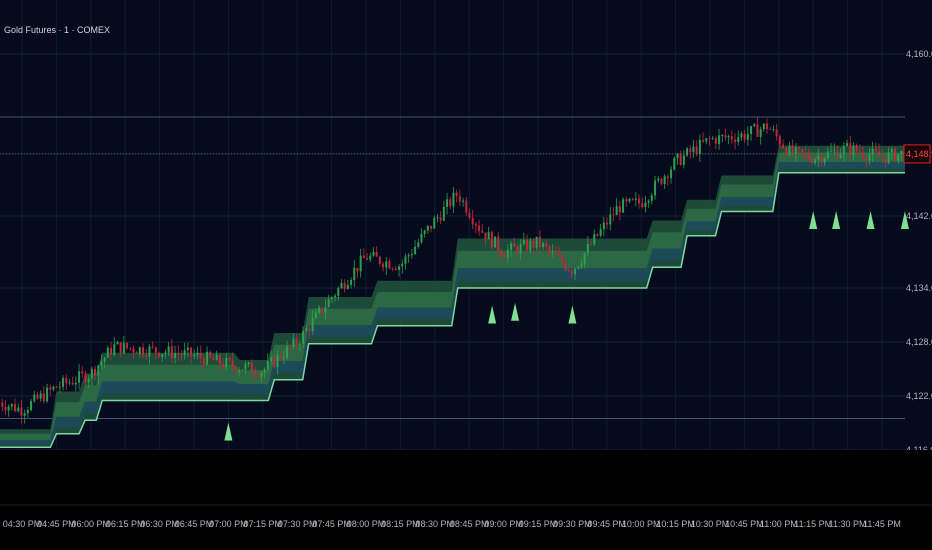 This screenshot has height=550, width=932. Describe the element at coordinates (919, 342) in the screenshot. I see `price-tick-label: 4,128.0` at that location.